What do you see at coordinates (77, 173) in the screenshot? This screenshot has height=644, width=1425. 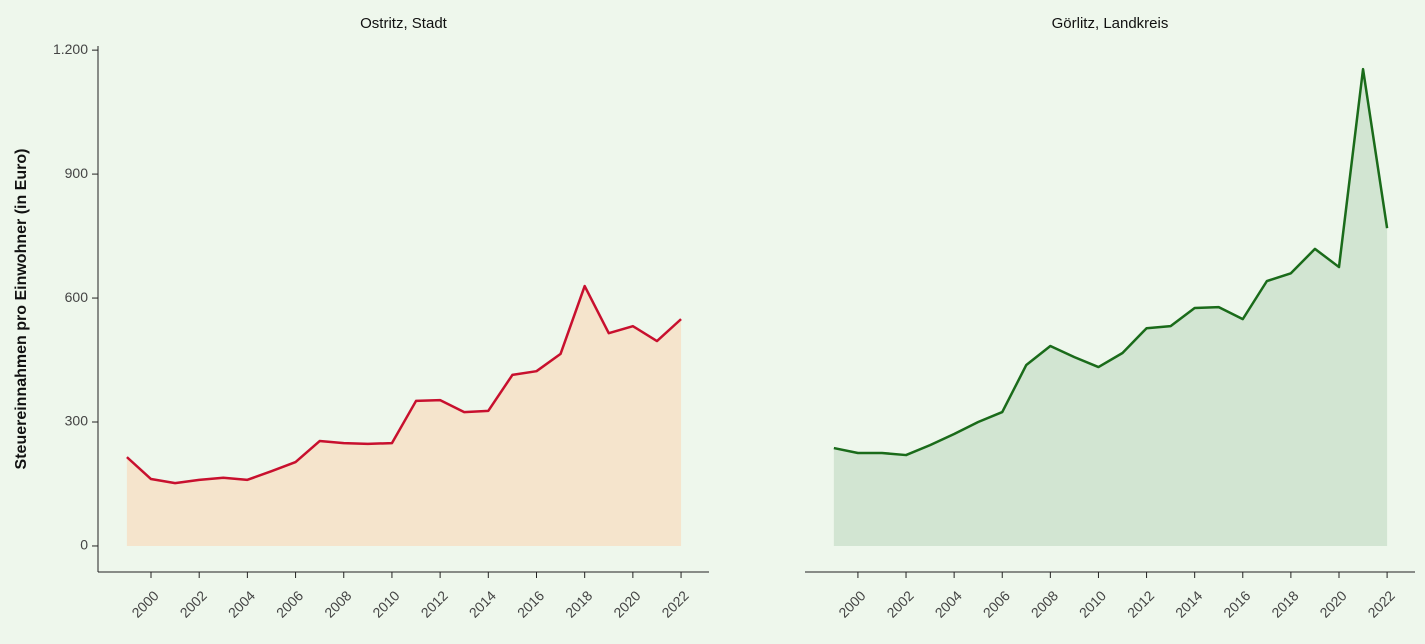 I see `y-tick-label: 900` at bounding box center [77, 173].